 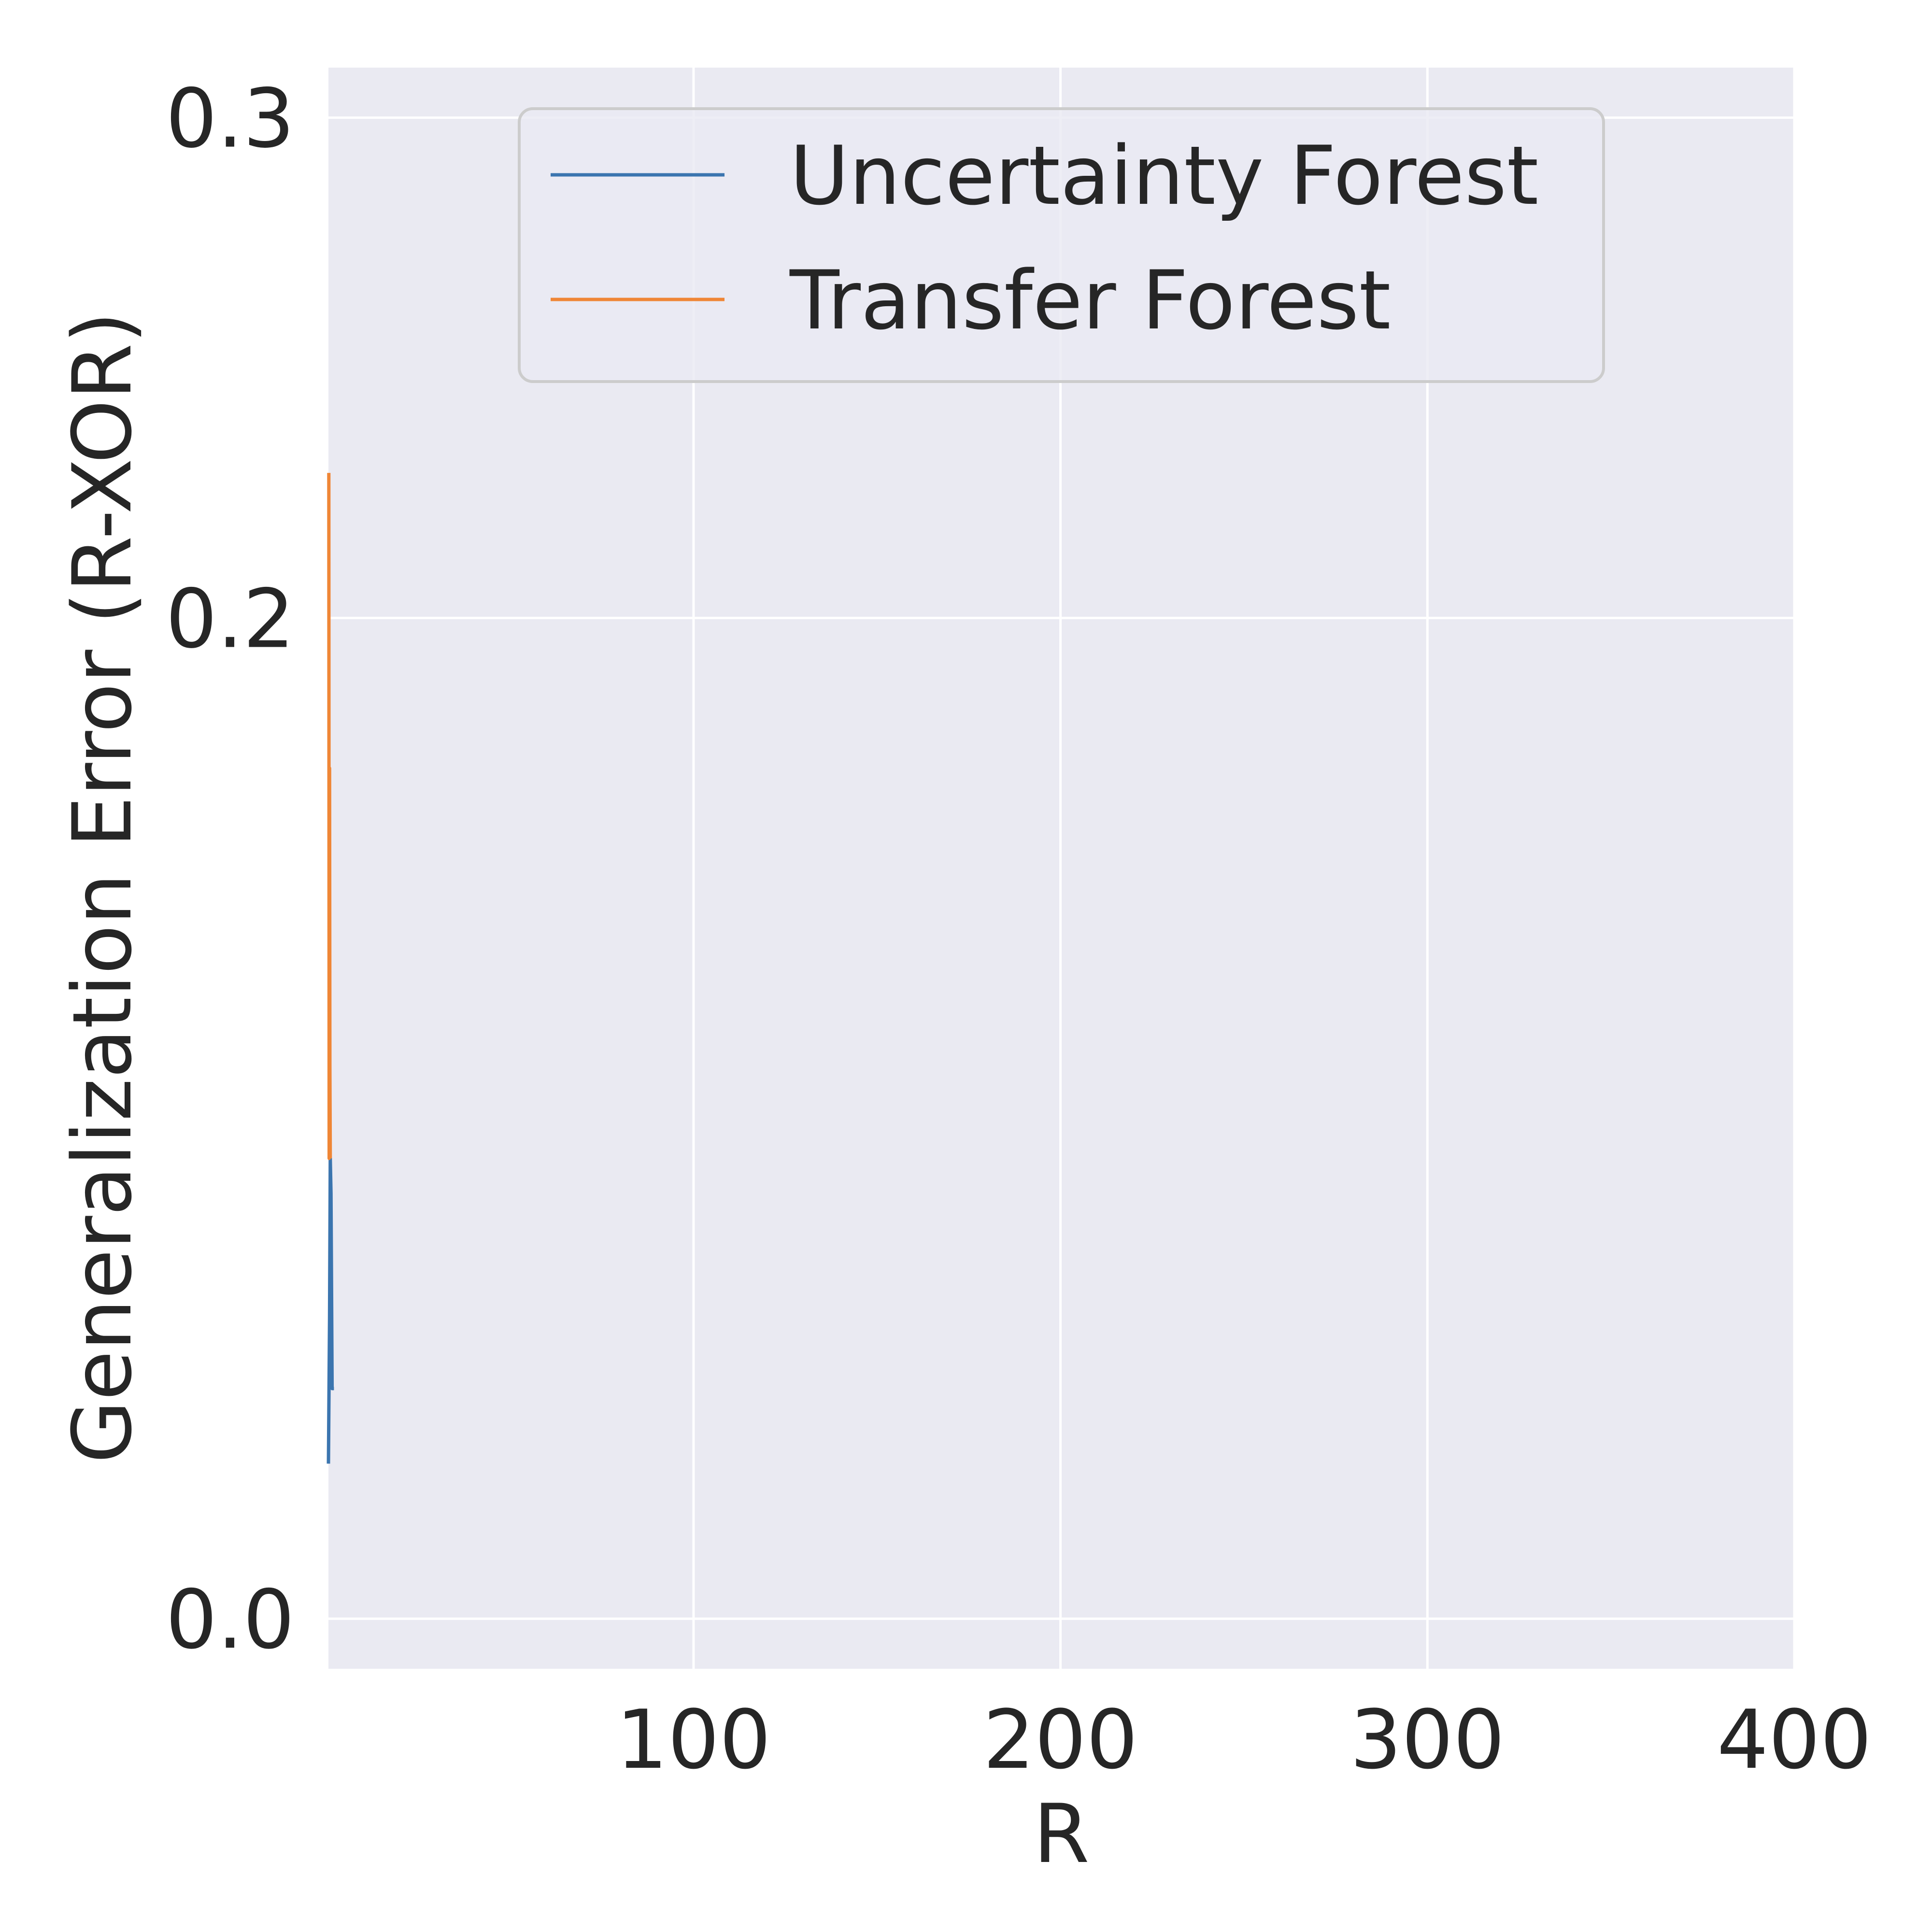 I want to click on x-tick-label: 400, so click(x=1794, y=1739).